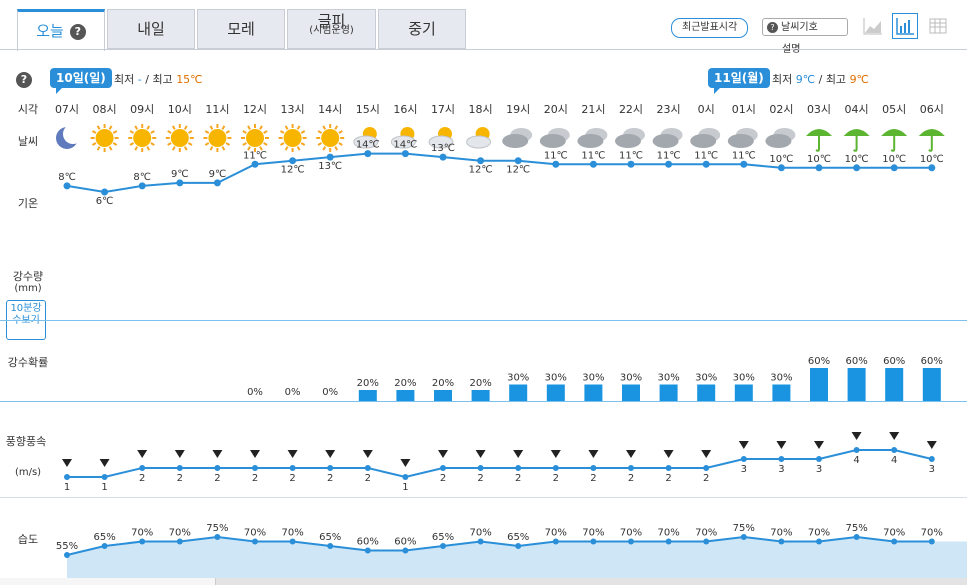 The height and width of the screenshot is (585, 967). What do you see at coordinates (938, 26) in the screenshot?
I see `table-view-button` at bounding box center [938, 26].